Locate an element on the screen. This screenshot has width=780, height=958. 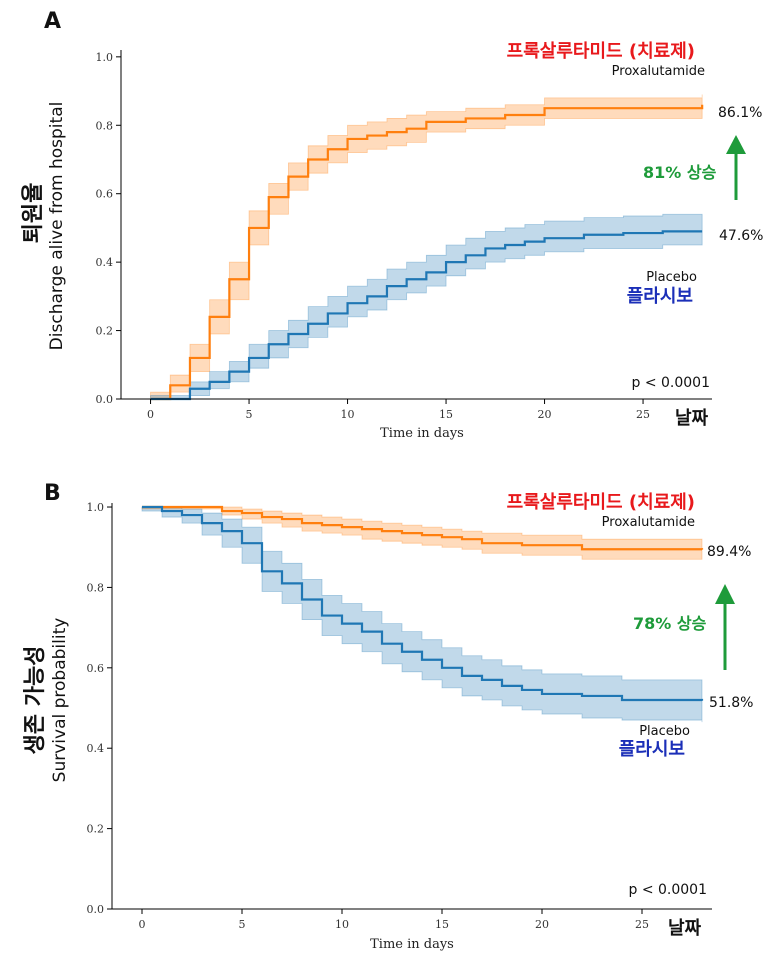
panel-b-letter: B is located at coordinates (52, 493).